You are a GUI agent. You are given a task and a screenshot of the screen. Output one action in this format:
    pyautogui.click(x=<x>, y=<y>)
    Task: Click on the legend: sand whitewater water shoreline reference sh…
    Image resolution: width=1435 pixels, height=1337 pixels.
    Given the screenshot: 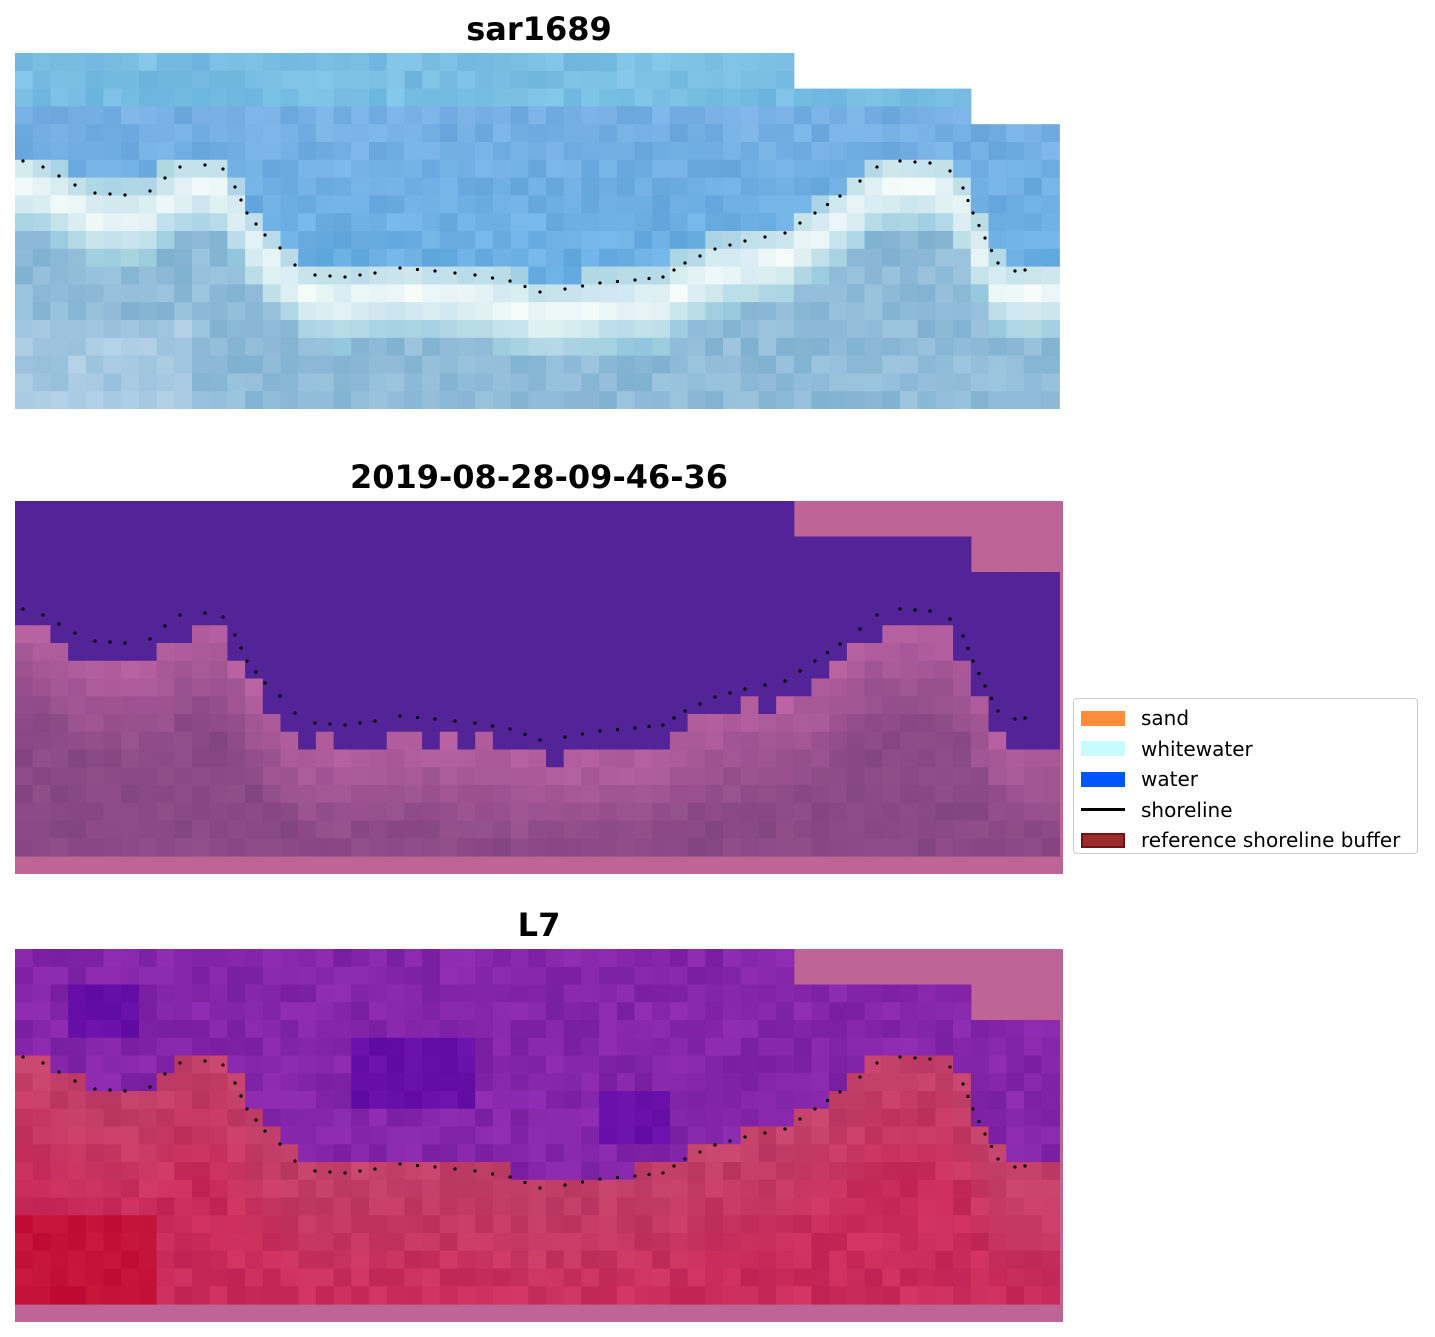 What is the action you would take?
    pyautogui.click(x=1245, y=776)
    